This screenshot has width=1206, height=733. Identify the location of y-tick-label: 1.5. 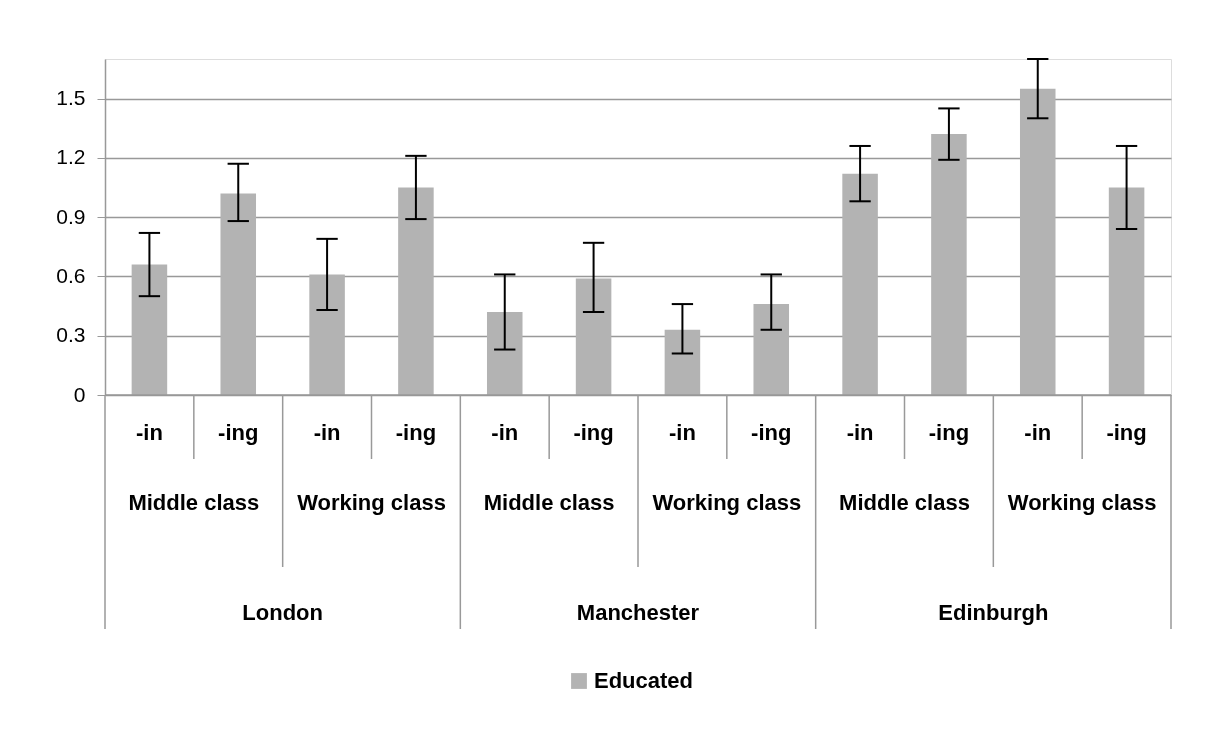
(71, 98).